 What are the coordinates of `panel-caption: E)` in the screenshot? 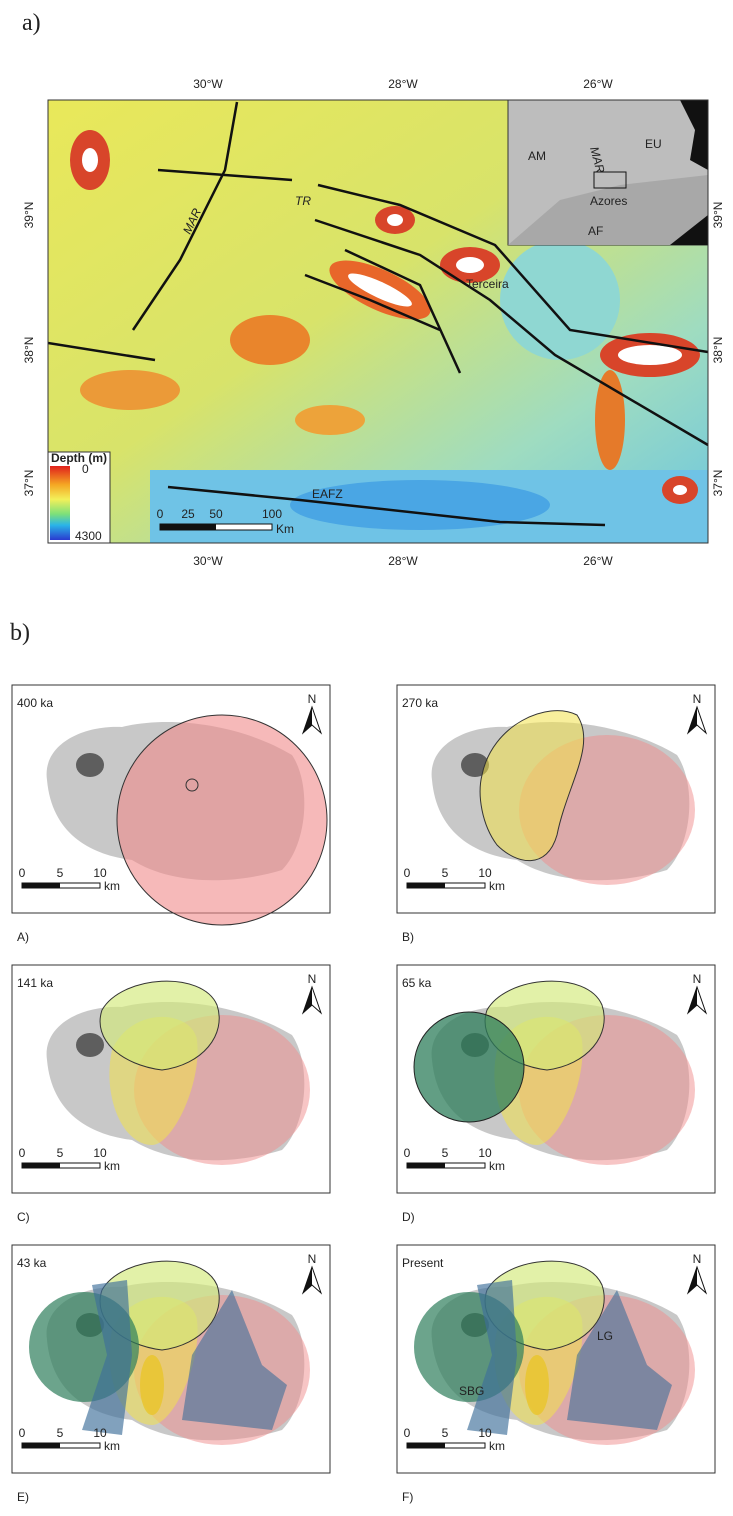 It's located at (23, 1497).